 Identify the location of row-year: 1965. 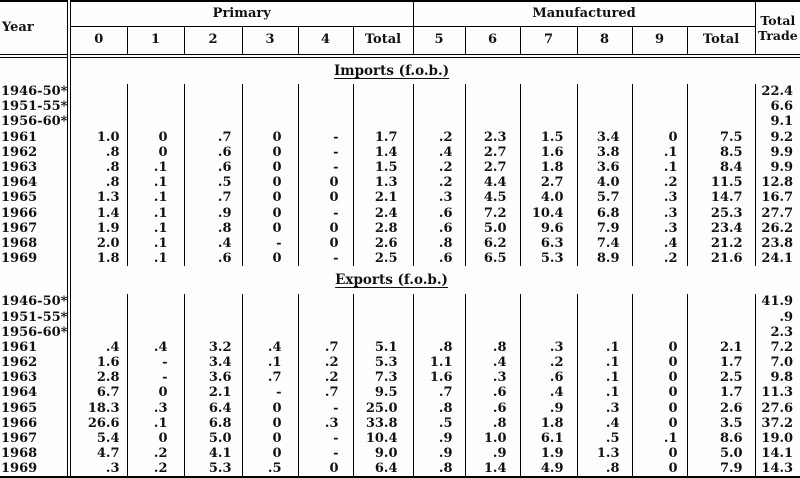
(35, 198).